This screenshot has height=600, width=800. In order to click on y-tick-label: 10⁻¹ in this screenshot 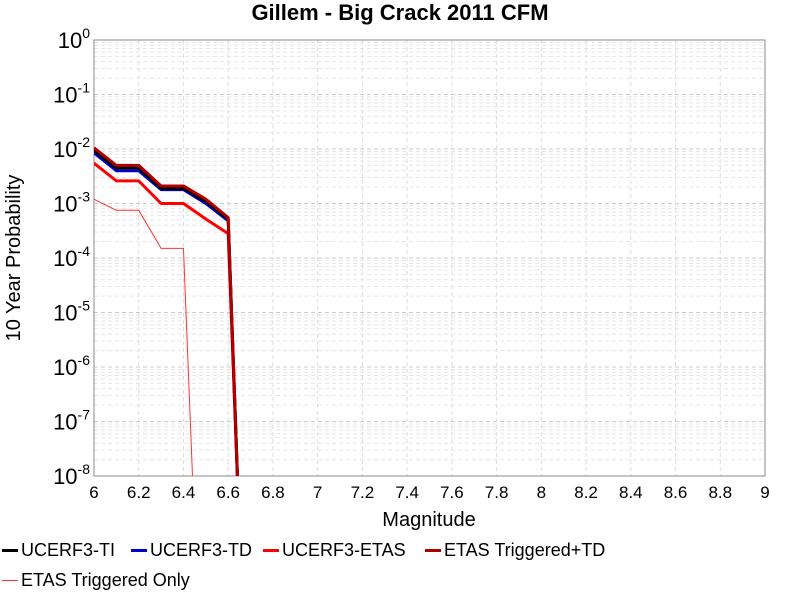, I will do `click(71, 94)`.